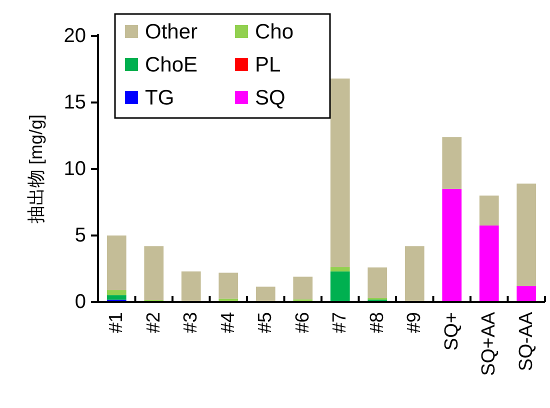 This screenshot has height=408, width=550. What do you see at coordinates (75, 169) in the screenshot?
I see `y-tick-label: 10` at bounding box center [75, 169].